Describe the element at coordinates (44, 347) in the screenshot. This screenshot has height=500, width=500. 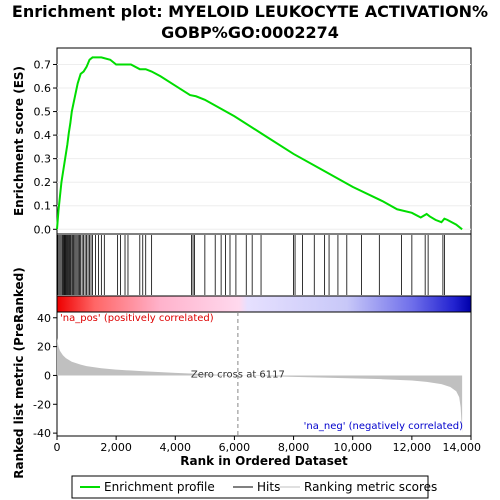
I see `metric-tick-label: 20` at that location.